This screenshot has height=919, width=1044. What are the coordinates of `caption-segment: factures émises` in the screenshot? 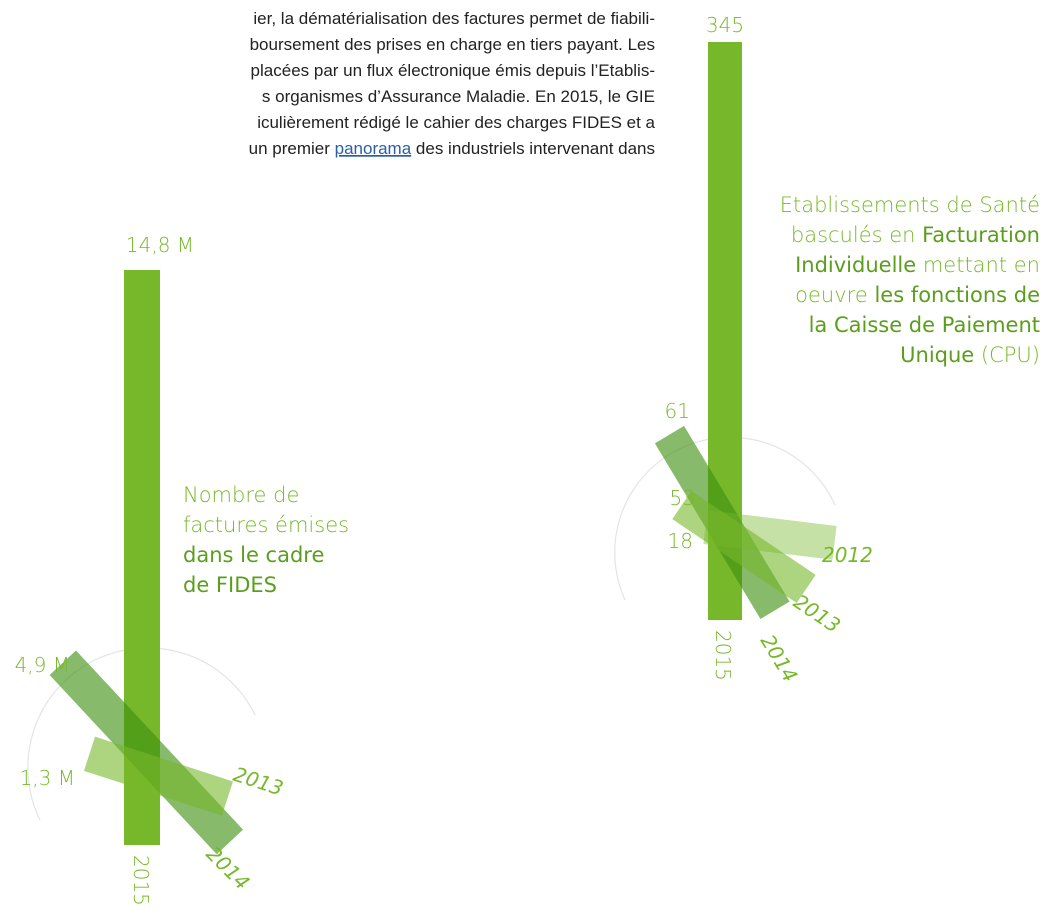 It's located at (266, 525).